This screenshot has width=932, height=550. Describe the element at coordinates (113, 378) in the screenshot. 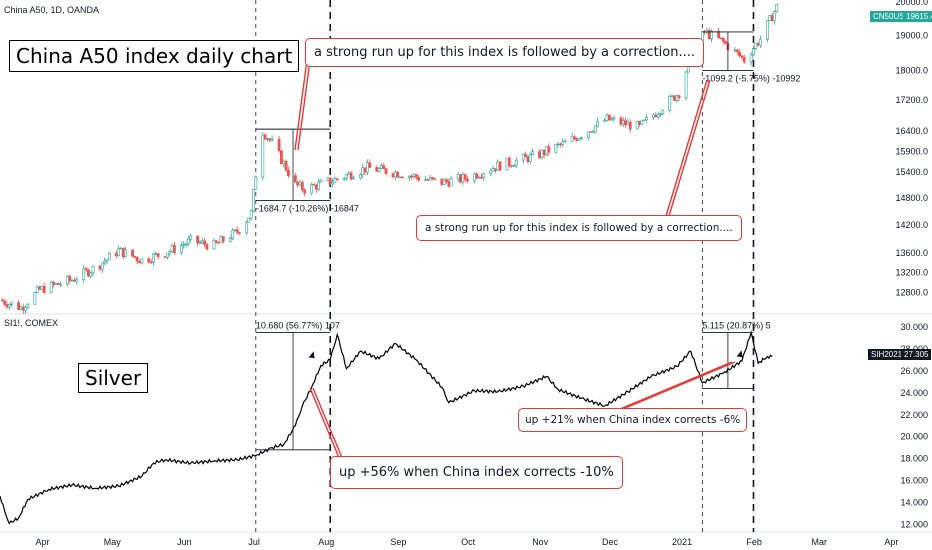

I see `silver-title: Silver` at that location.